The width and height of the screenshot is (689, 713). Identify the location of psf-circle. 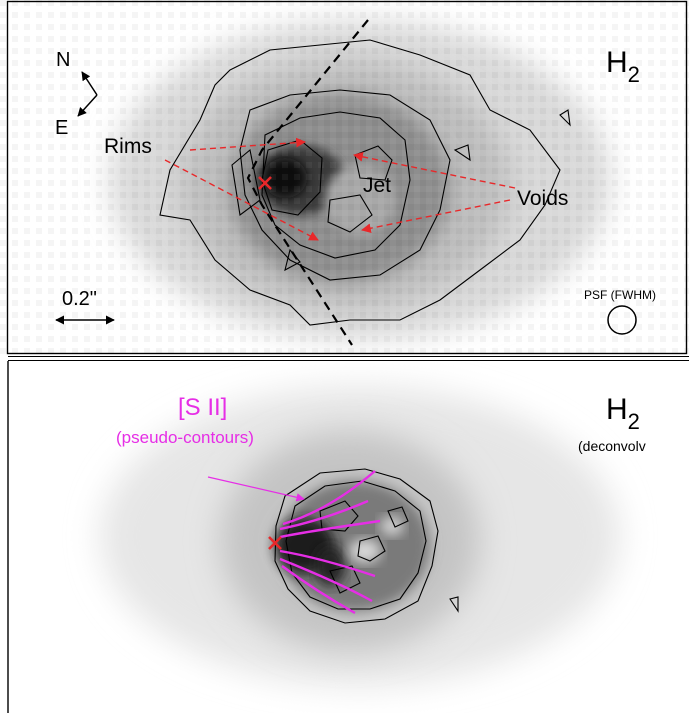
(622, 320).